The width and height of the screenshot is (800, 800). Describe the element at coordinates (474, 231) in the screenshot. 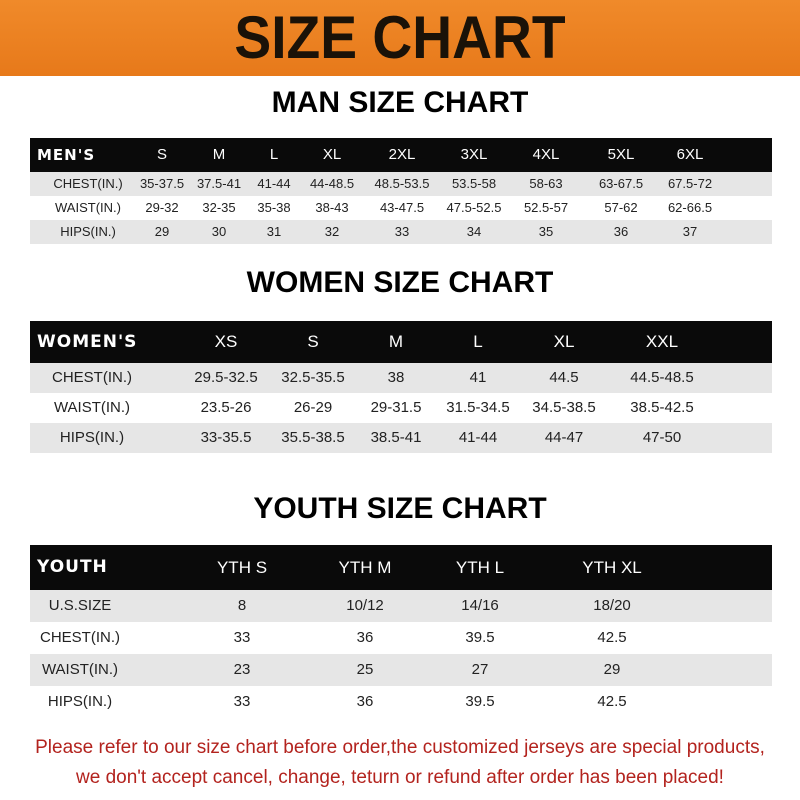

I see `table-cell: 34` at that location.